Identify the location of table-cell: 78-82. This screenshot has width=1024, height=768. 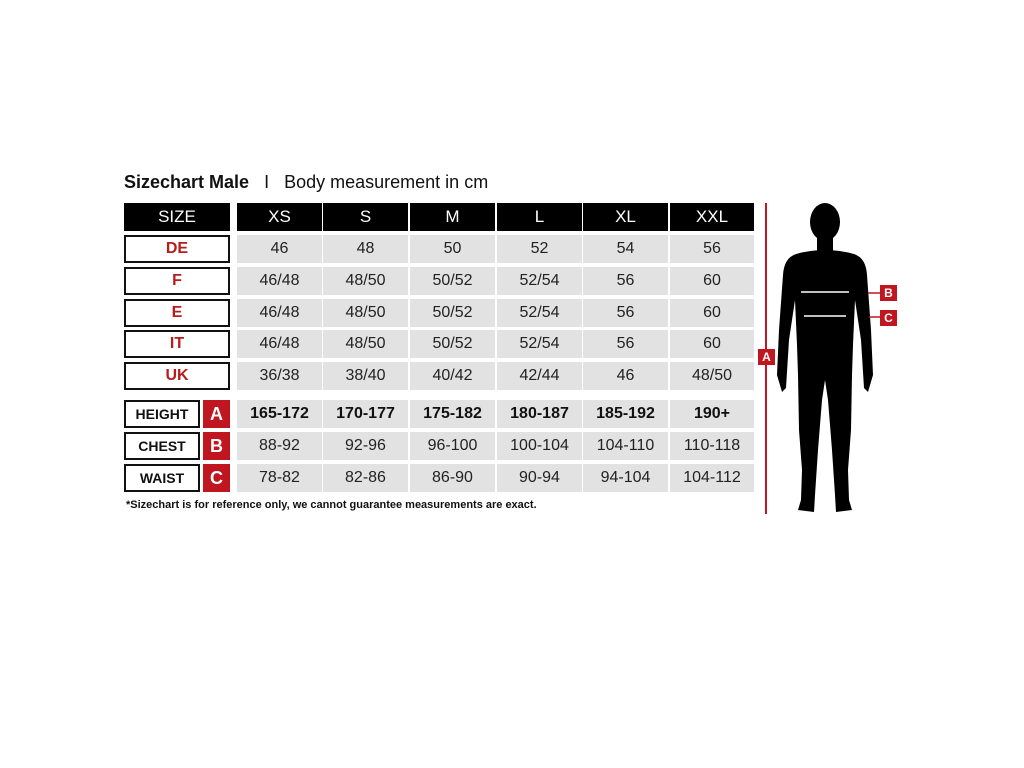
(279, 478).